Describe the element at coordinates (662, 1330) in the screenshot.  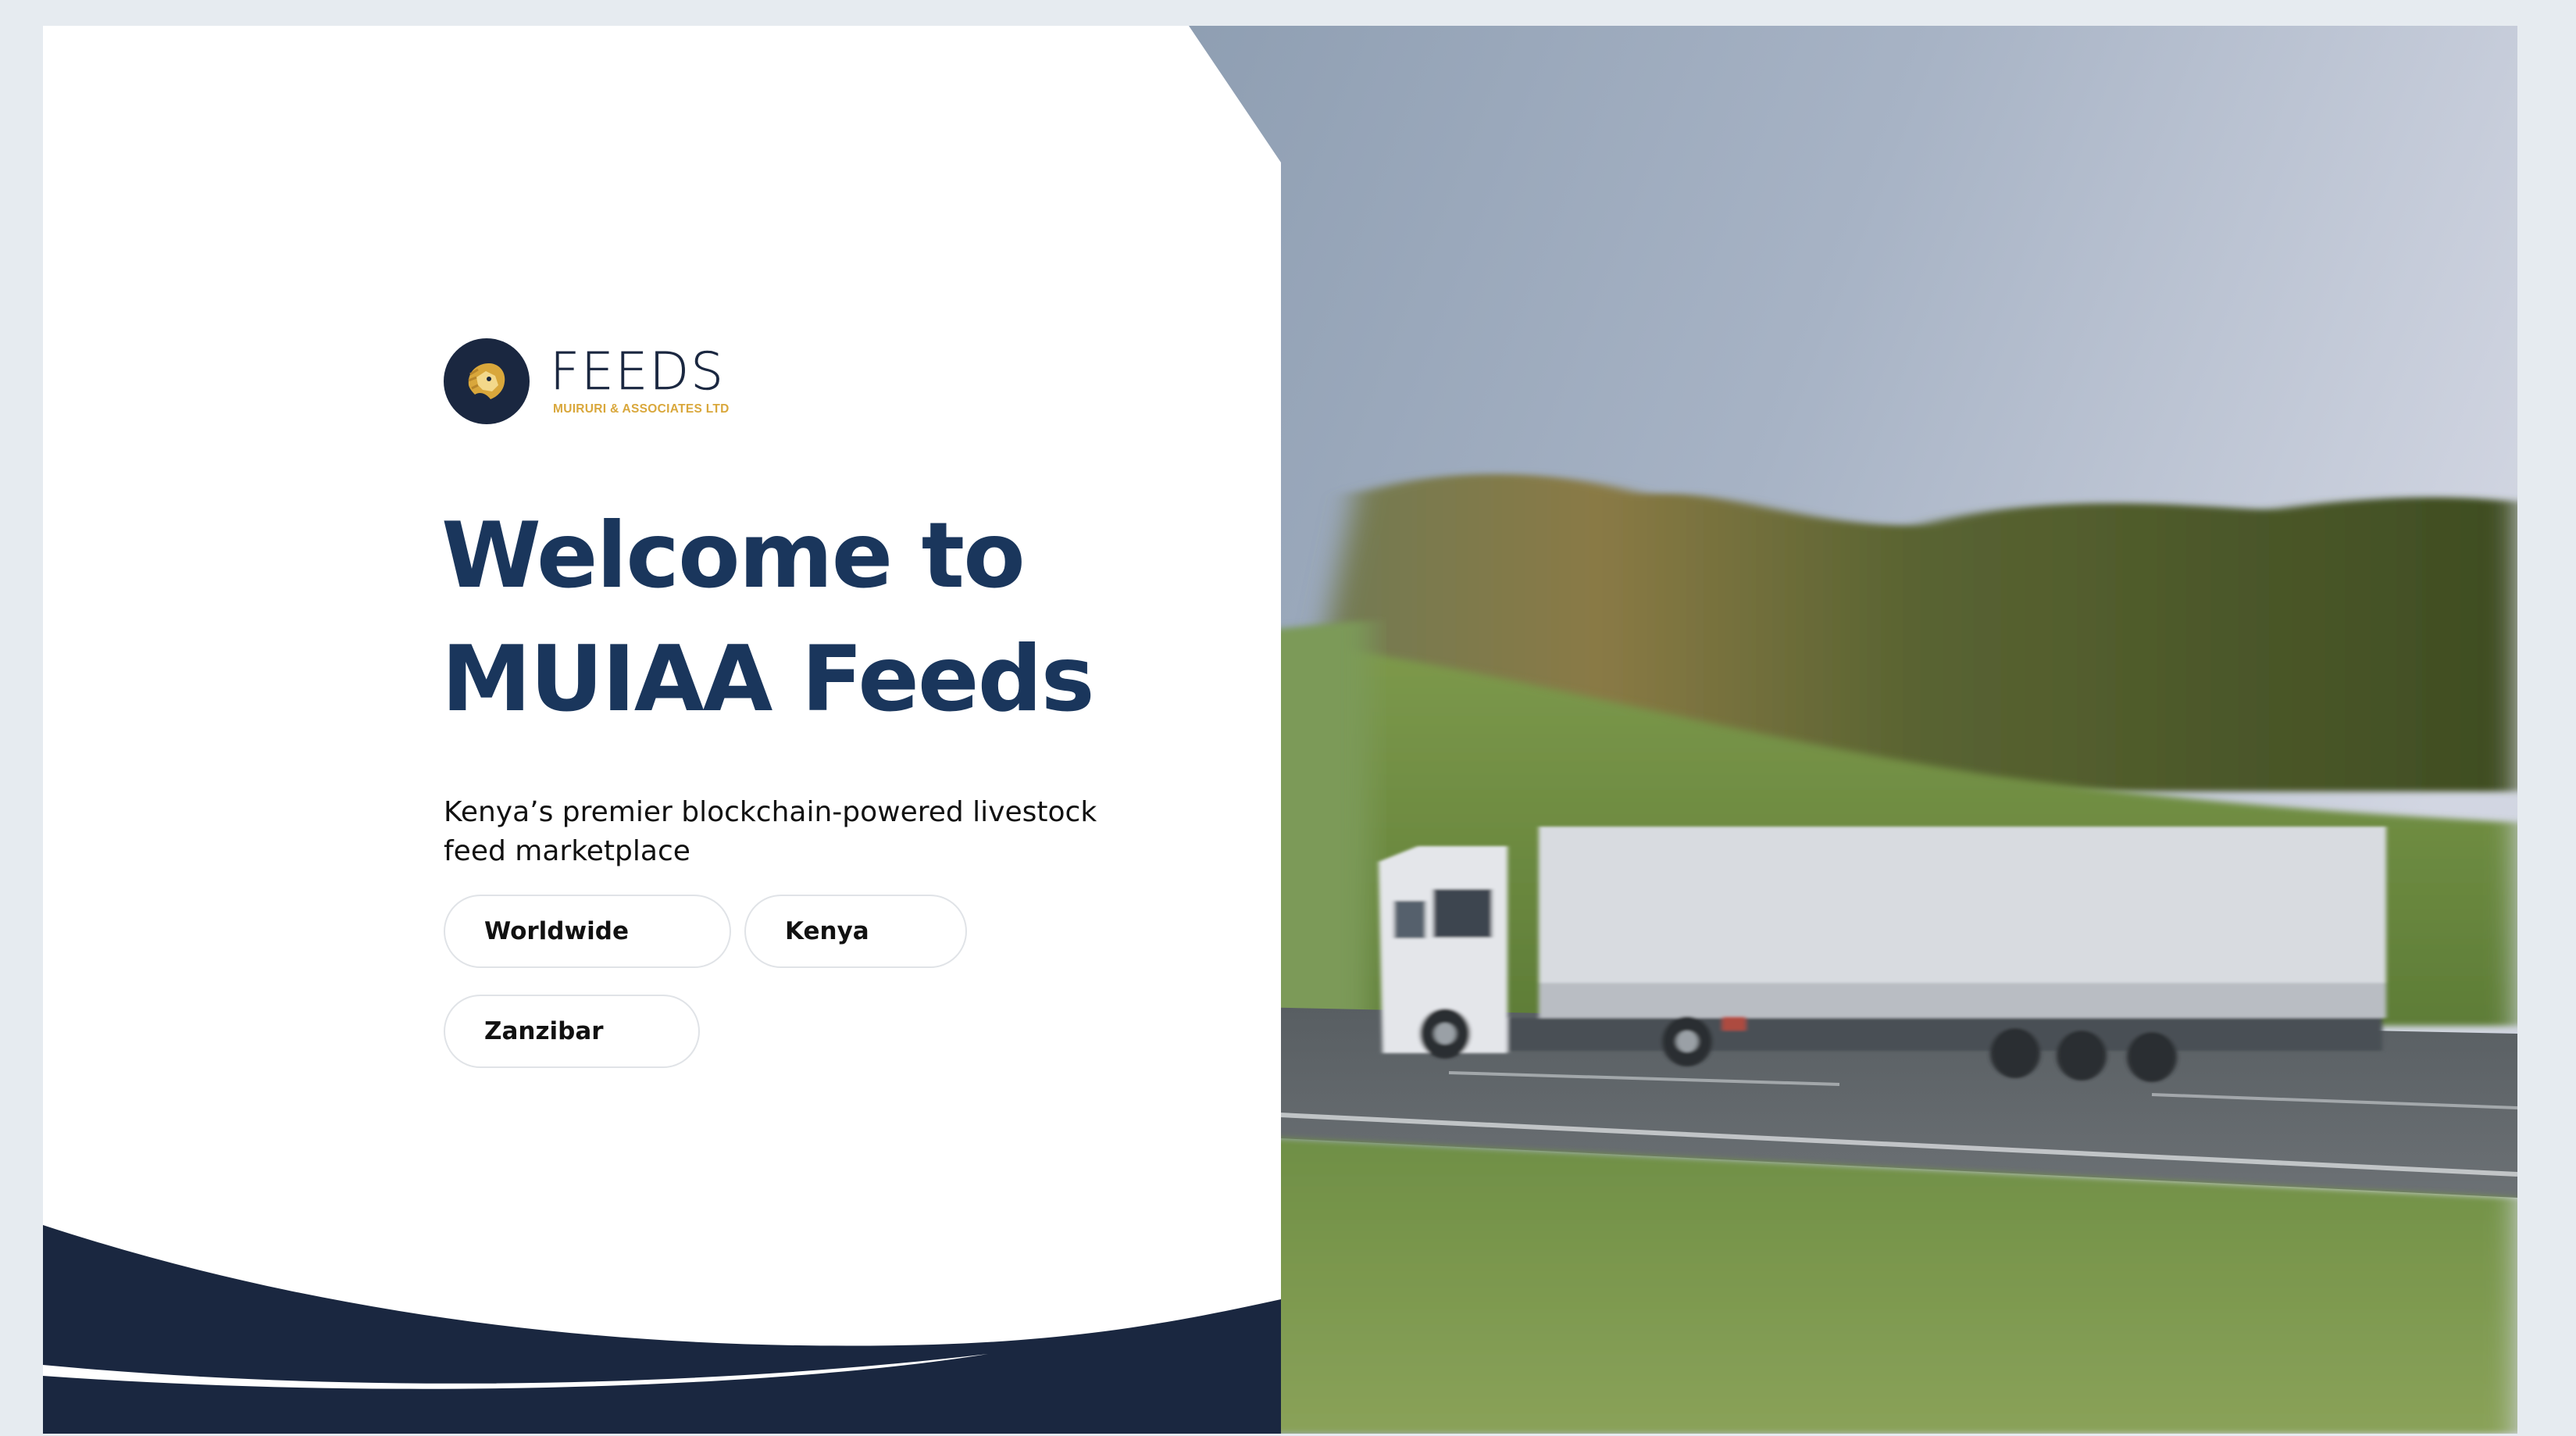
I see `decorative-wave` at that location.